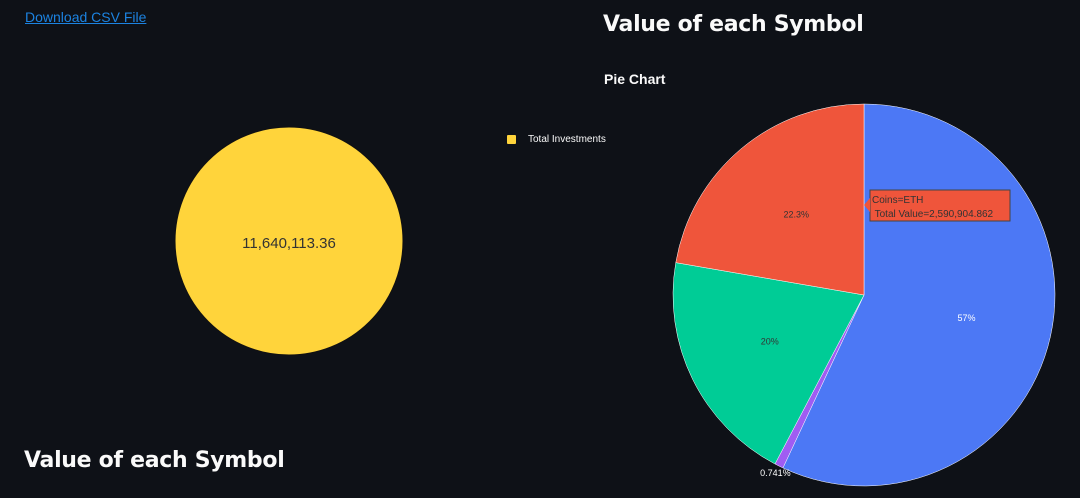 The image size is (1080, 498). Describe the element at coordinates (154, 460) in the screenshot. I see `section-heading-left: Value of each Symbol` at that location.